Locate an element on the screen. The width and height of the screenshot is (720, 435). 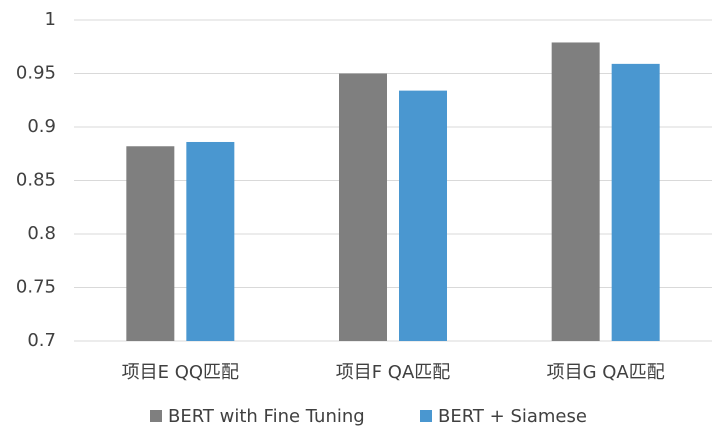
y-tick-label: 0.9 is located at coordinates (41, 126).